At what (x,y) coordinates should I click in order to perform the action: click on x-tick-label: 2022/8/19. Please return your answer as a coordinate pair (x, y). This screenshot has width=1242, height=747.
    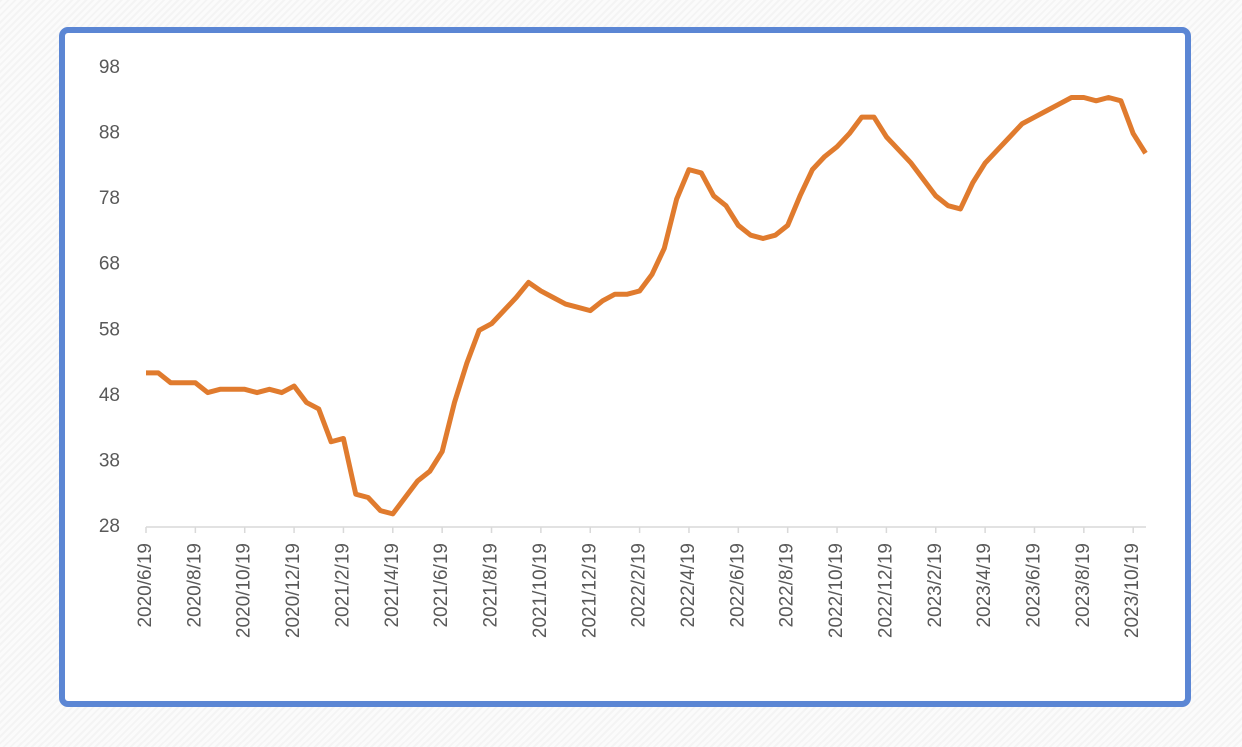
    Looking at the image, I should click on (787, 585).